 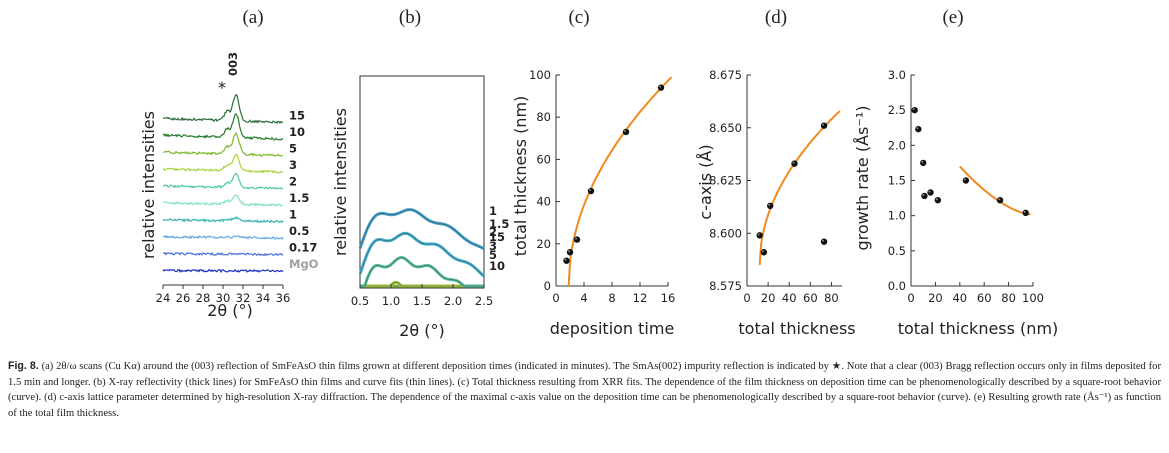 What do you see at coordinates (796, 328) in the screenshot?
I see `panel-d-xlabel: total thickness` at bounding box center [796, 328].